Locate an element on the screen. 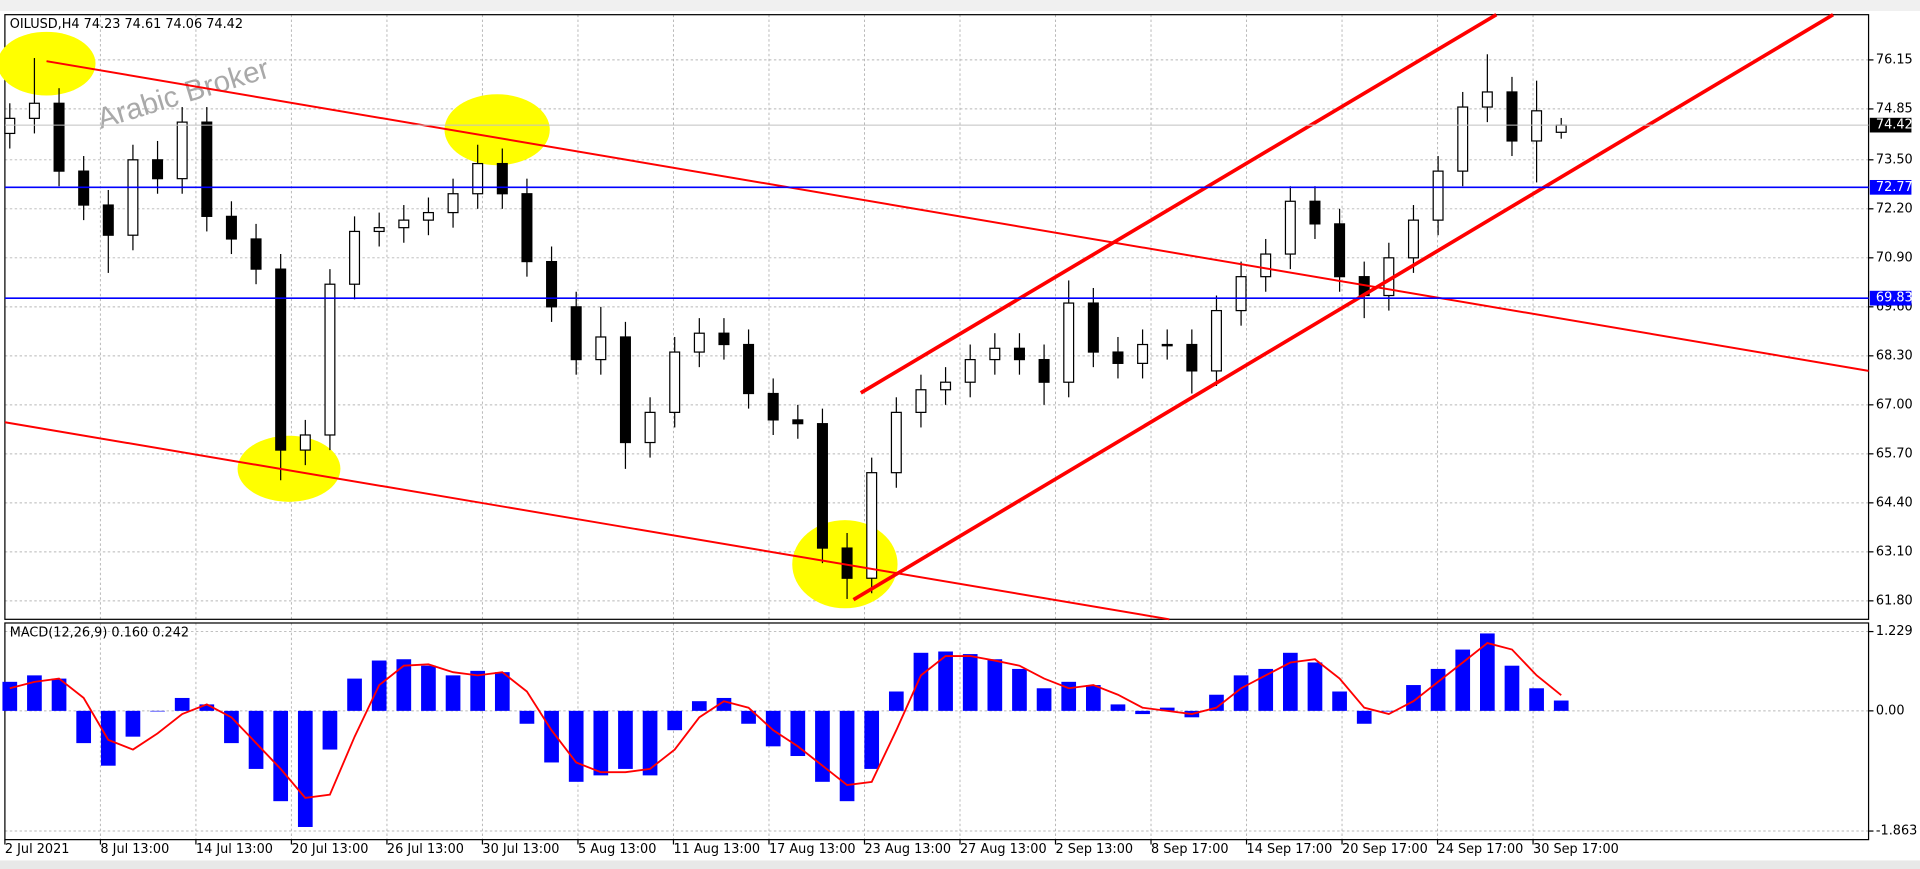  y-tick-label: -1.863 is located at coordinates (1896, 831).